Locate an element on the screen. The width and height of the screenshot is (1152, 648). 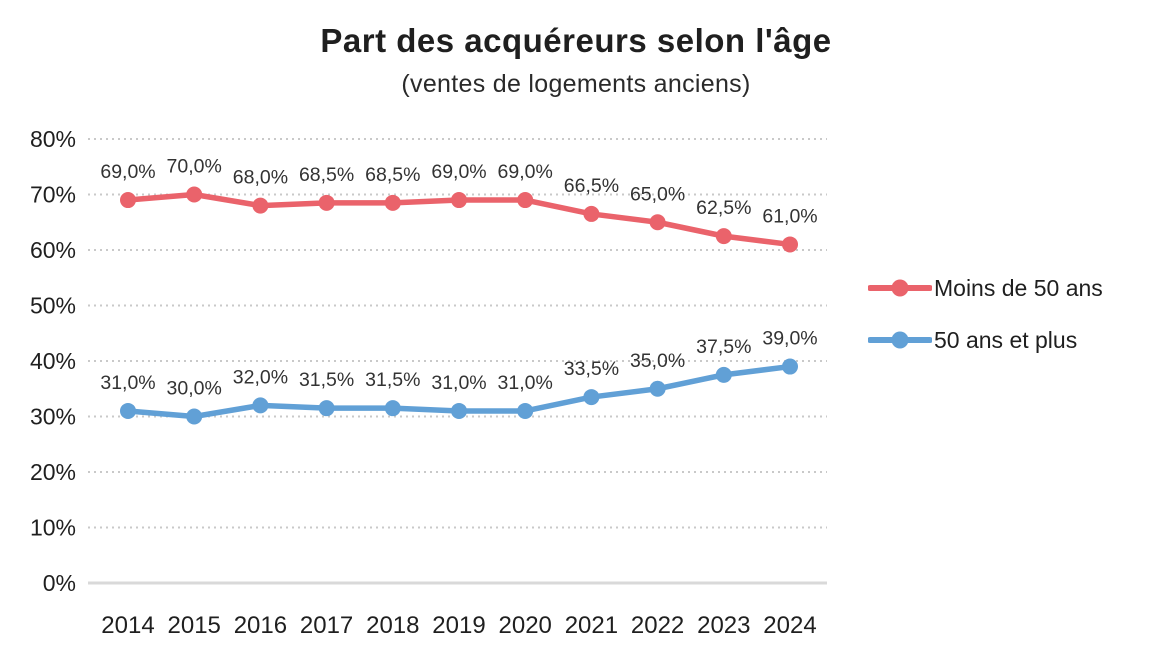
legend-marker-red-line-icon is located at coordinates (900, 288).